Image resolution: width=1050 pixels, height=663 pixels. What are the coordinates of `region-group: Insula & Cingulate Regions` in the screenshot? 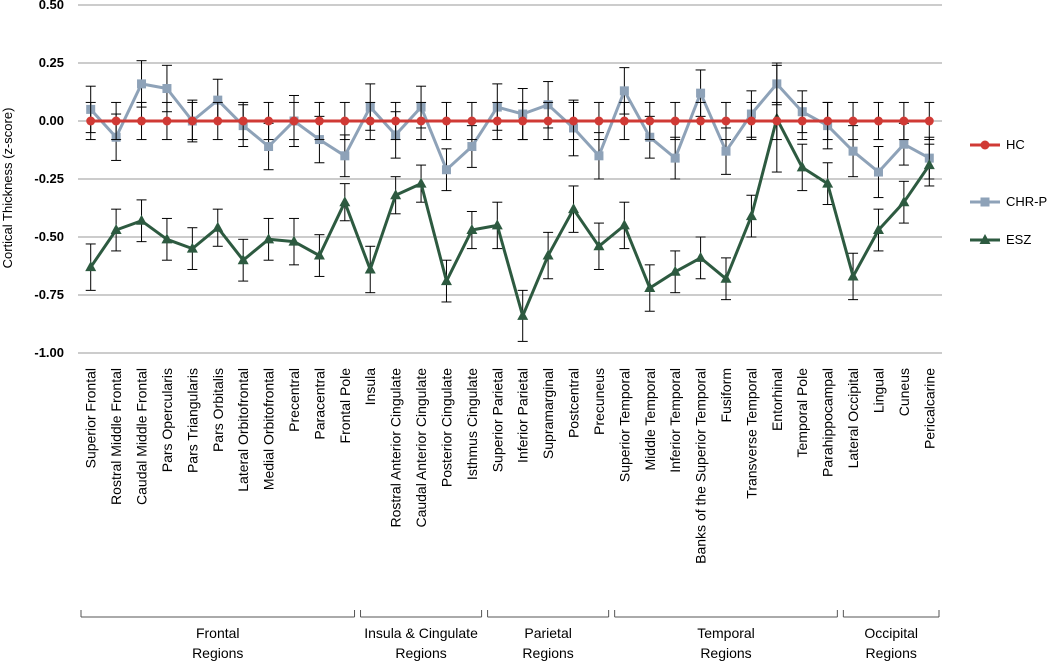 It's located at (421, 635).